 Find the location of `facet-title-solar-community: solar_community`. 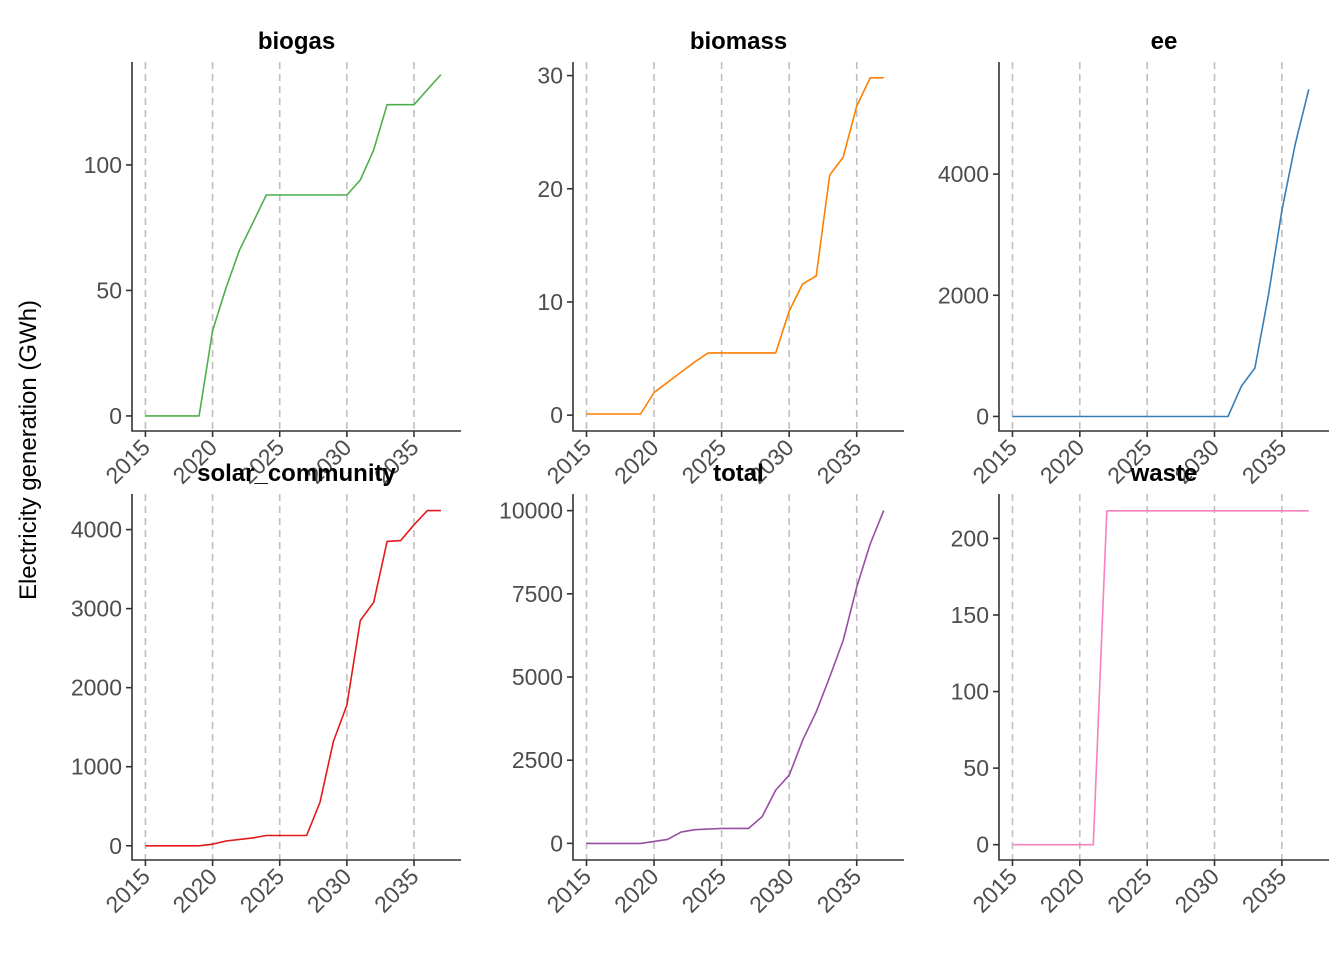

facet-title-solar-community: solar_community is located at coordinates (296, 473).